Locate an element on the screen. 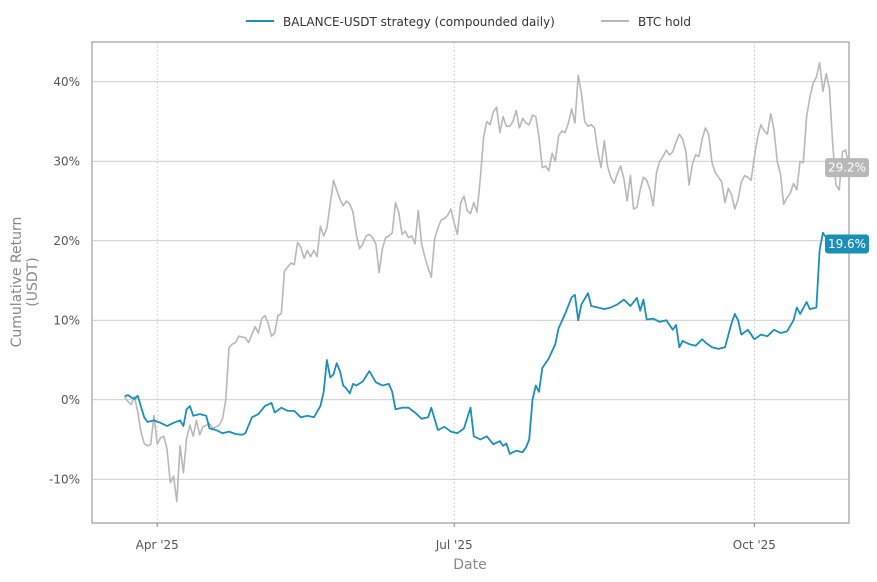  x-tick-label: Apr '25 is located at coordinates (157, 545).